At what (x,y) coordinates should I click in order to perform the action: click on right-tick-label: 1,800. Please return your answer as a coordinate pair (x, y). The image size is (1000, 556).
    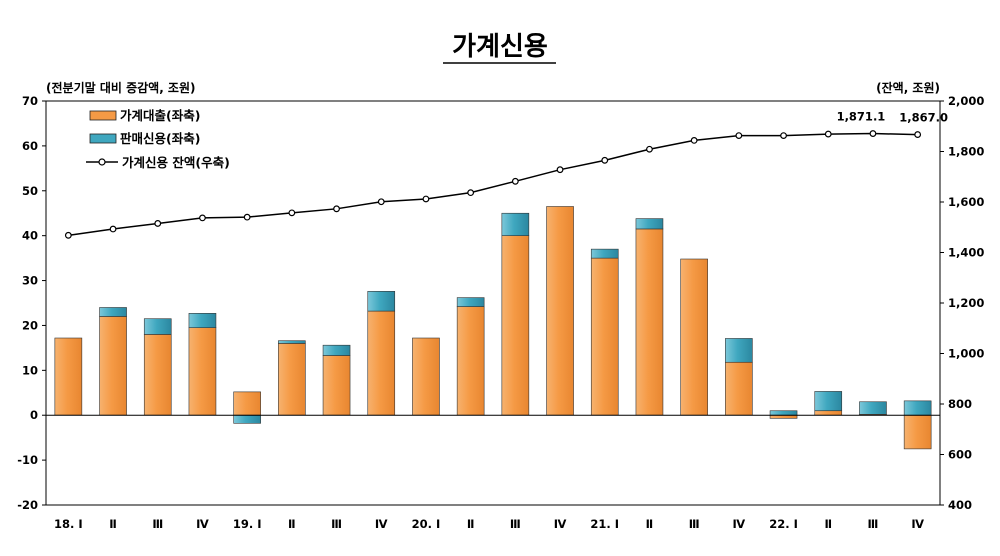
    Looking at the image, I should click on (966, 152).